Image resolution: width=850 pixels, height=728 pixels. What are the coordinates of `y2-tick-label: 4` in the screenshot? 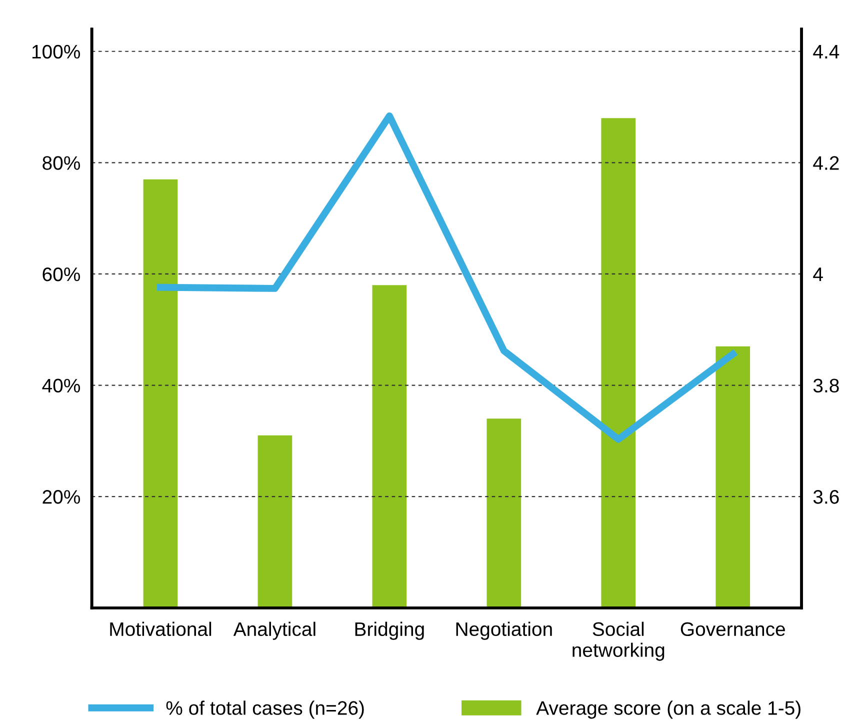 It's located at (818, 275).